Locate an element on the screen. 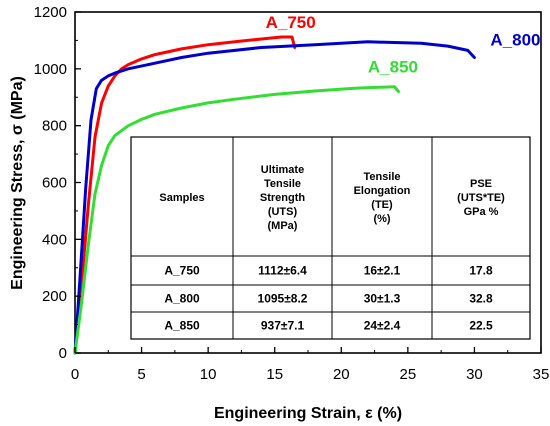  table-header-cell: Tensile Elongation (TE) (%) is located at coordinates (382, 198).